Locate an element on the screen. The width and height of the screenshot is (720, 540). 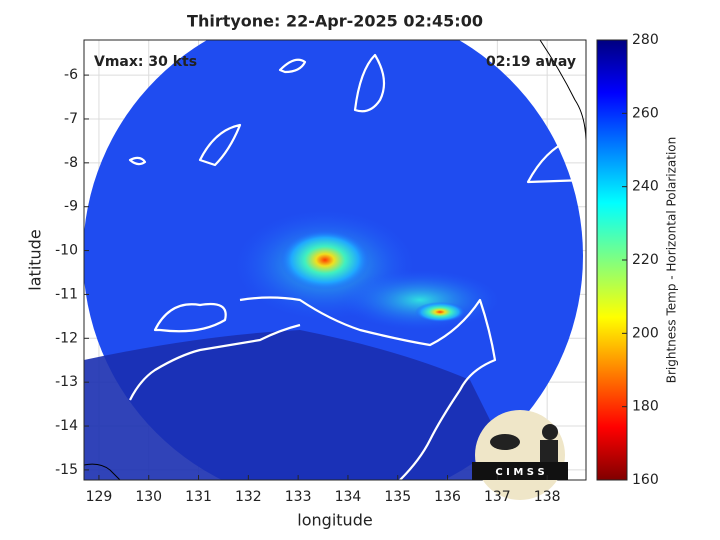
y-tick-label: -10 is located at coordinates (66, 251).